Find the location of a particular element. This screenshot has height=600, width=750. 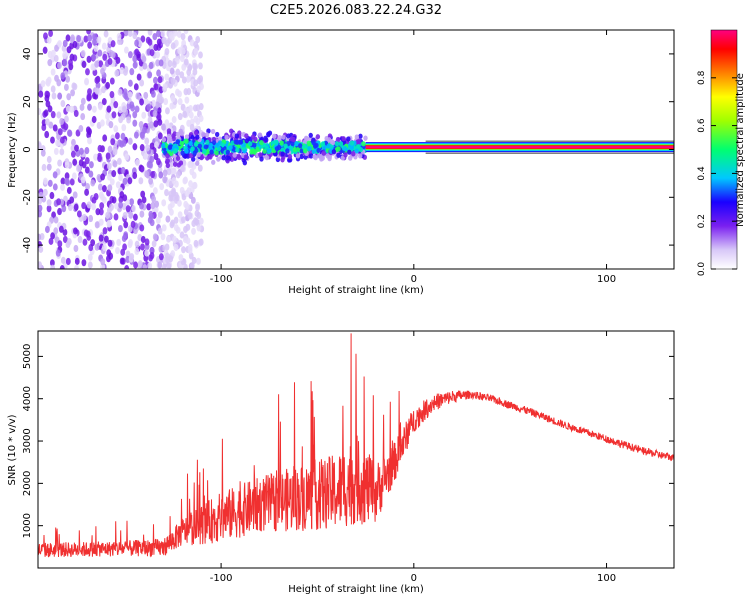

colorbar-tick-label: 0.2 is located at coordinates (702, 221).